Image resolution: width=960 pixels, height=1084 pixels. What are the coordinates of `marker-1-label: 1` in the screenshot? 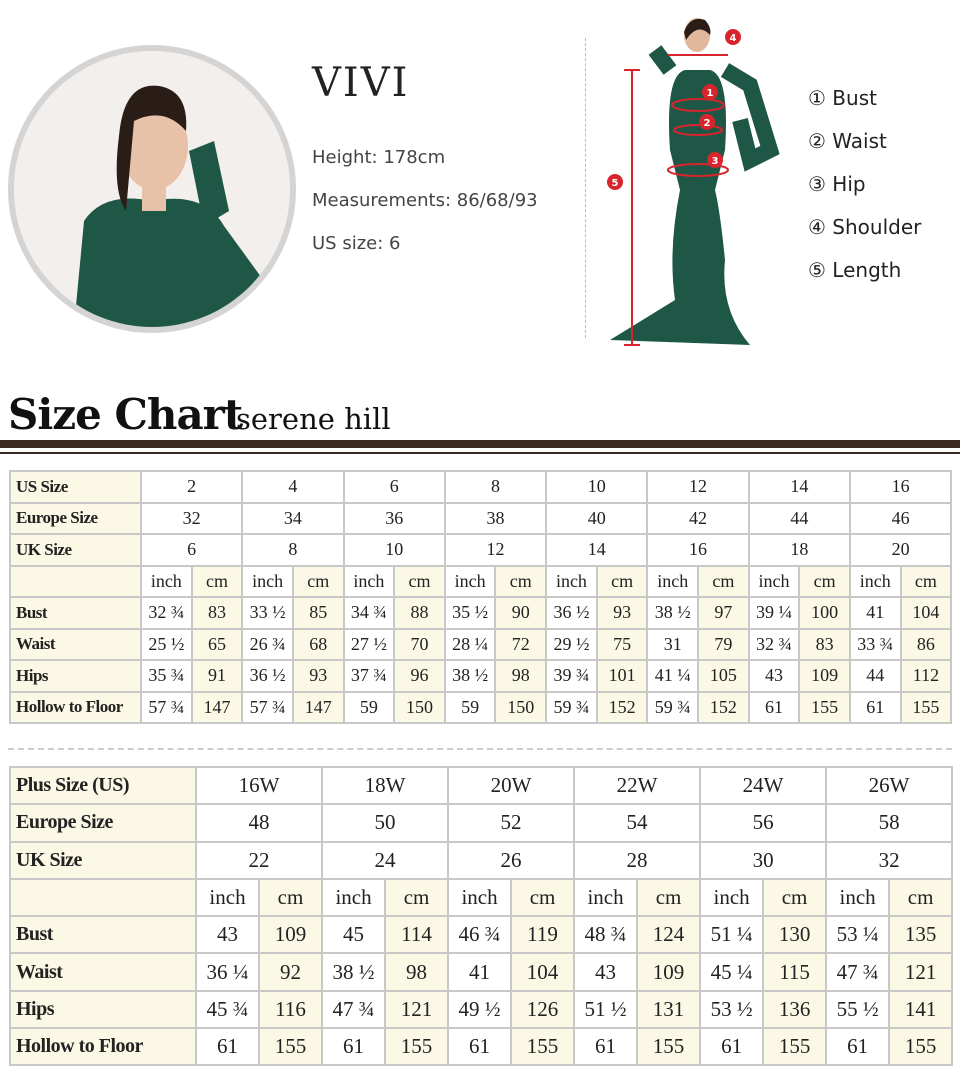 It's located at (710, 93).